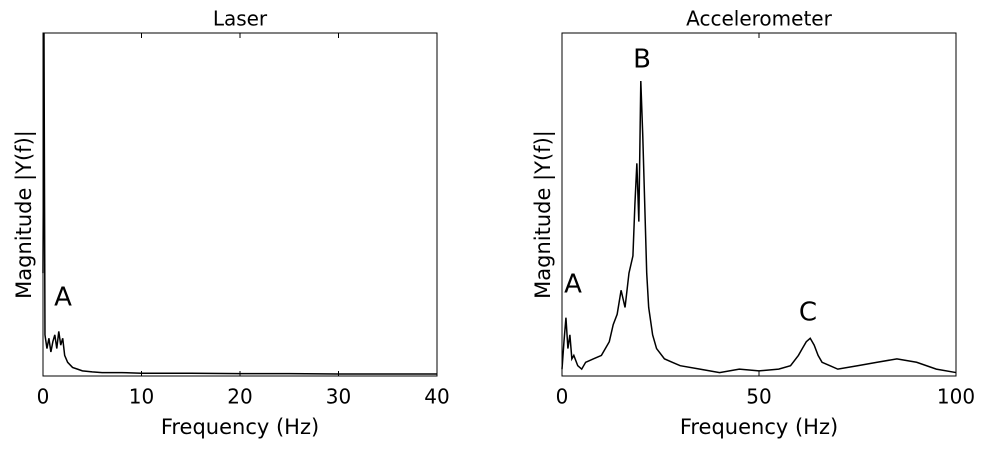  What do you see at coordinates (141, 397) in the screenshot?
I see `x-tick-label: 10` at bounding box center [141, 397].